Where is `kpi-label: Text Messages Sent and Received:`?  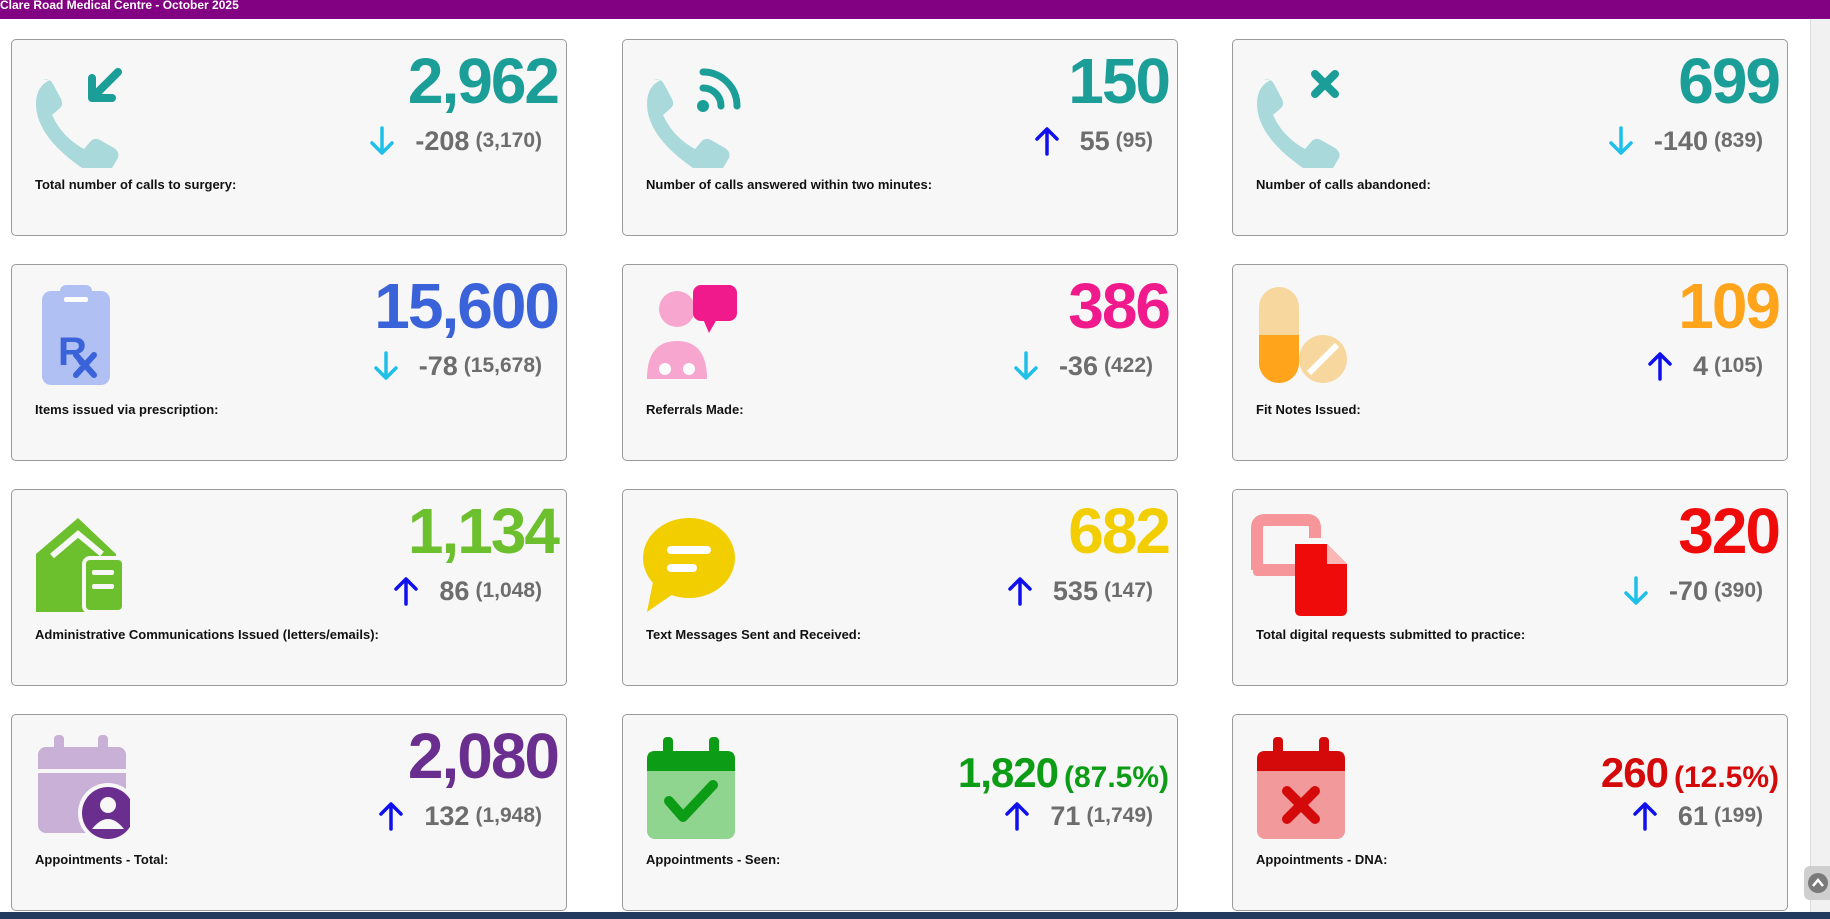 kpi-label: Text Messages Sent and Received: is located at coordinates (754, 634).